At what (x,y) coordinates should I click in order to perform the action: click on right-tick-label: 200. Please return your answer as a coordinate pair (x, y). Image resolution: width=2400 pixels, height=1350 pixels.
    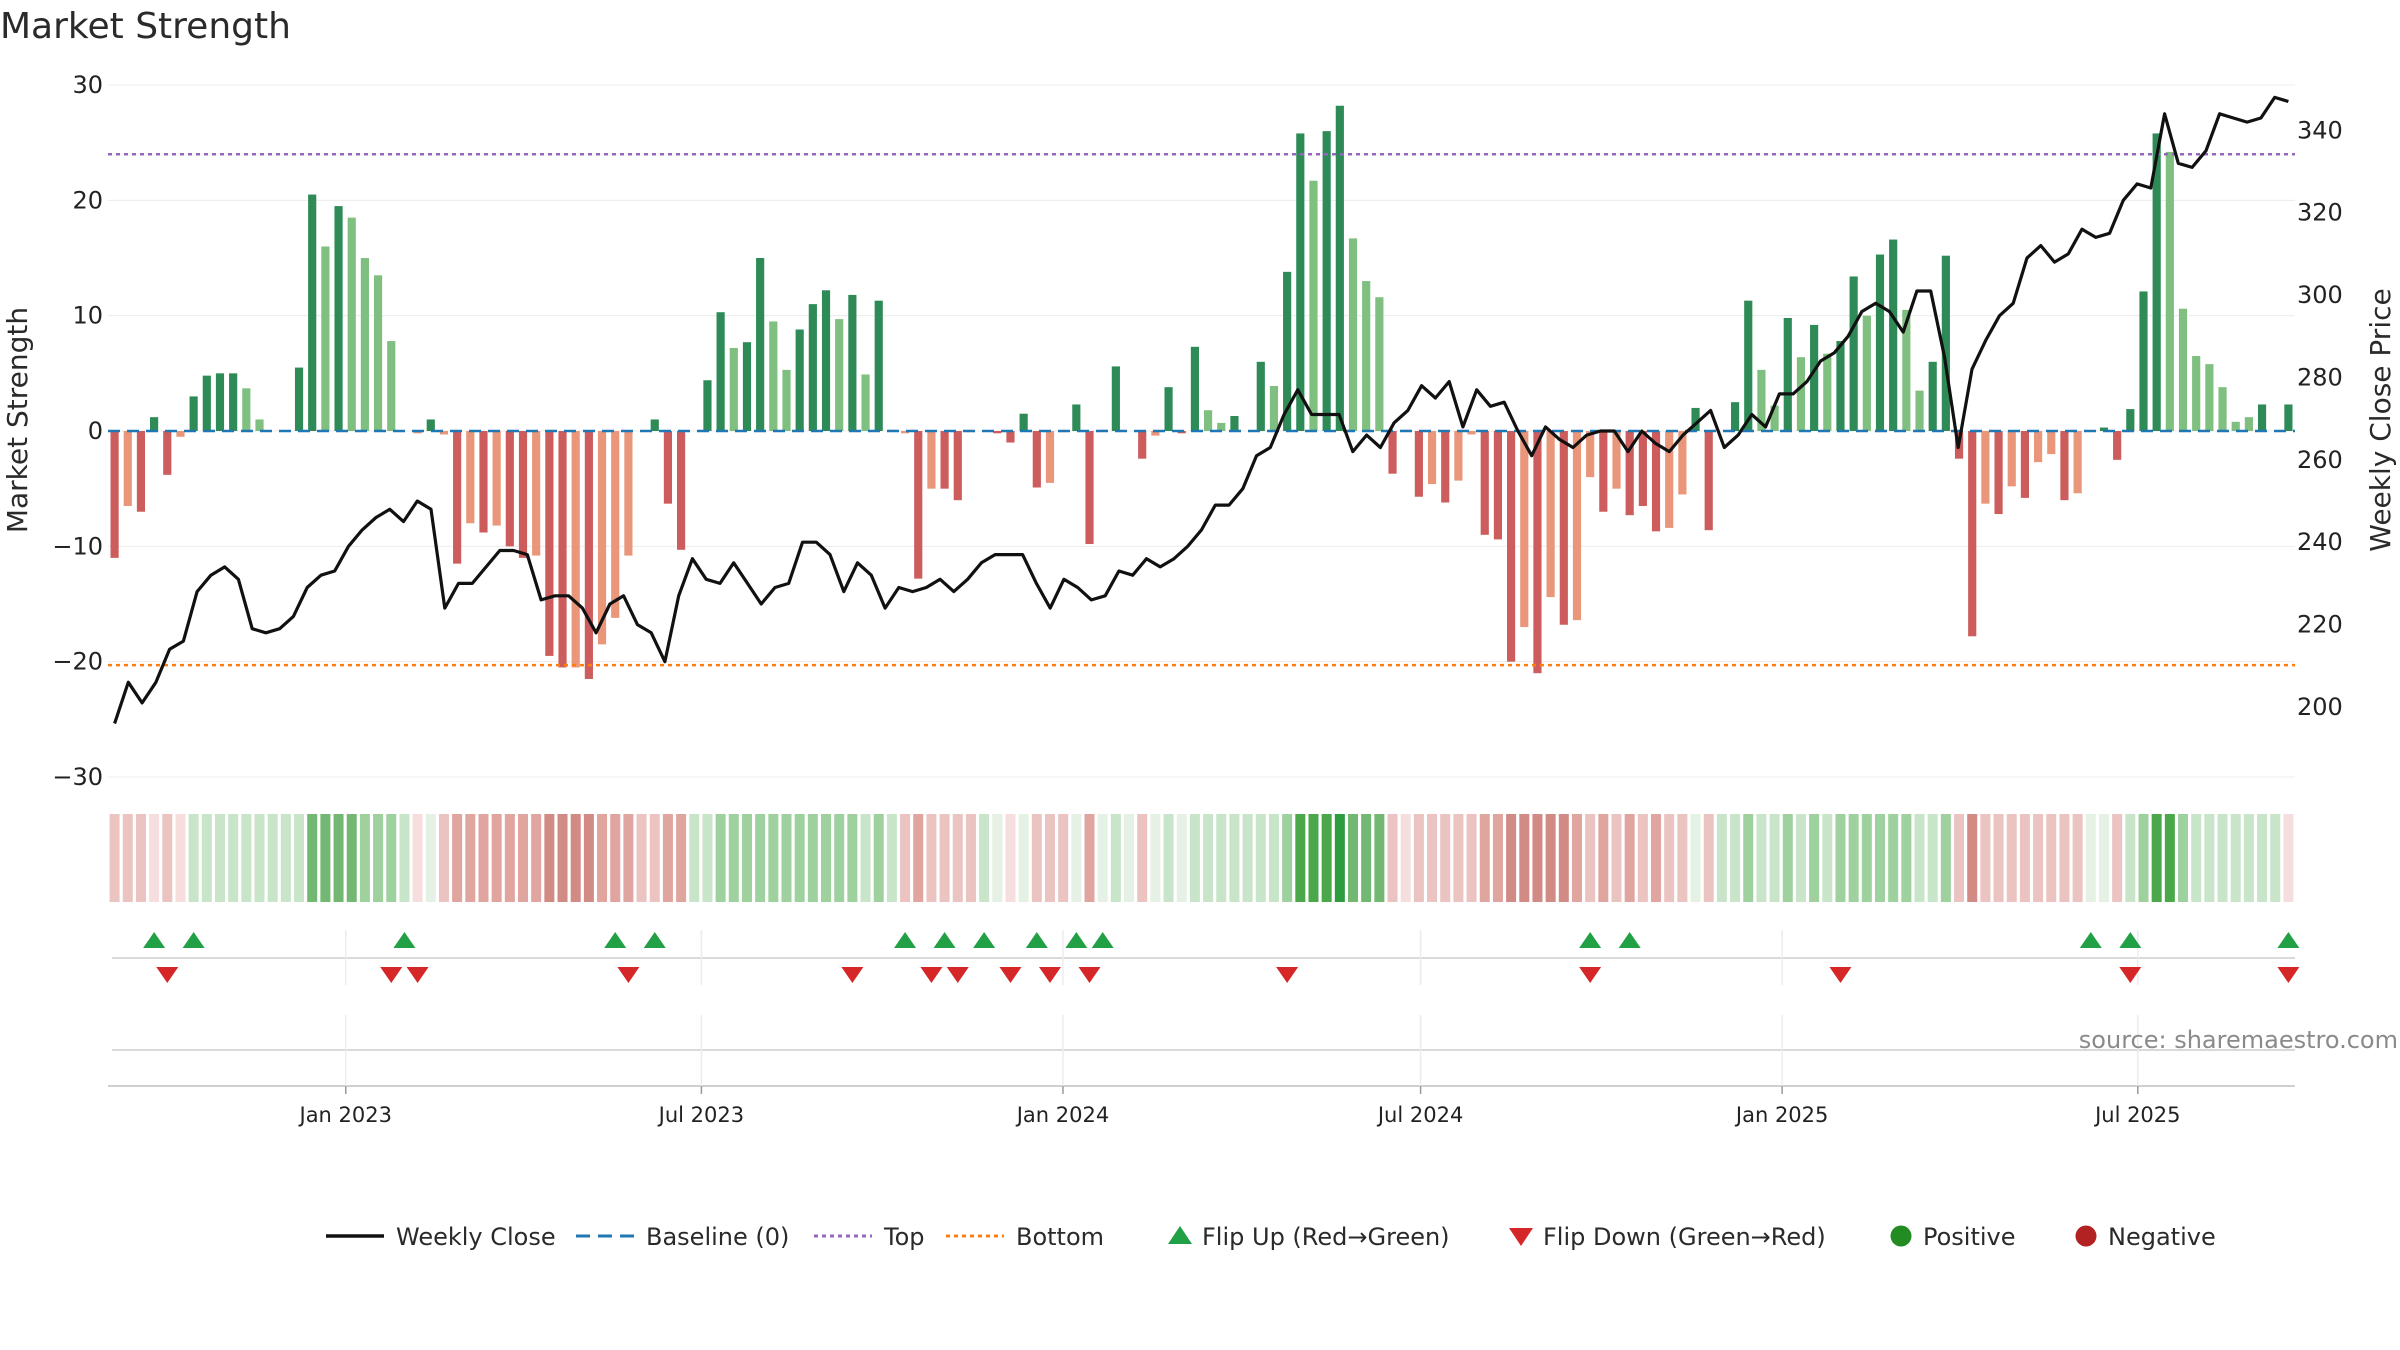
    Looking at the image, I should click on (2320, 707).